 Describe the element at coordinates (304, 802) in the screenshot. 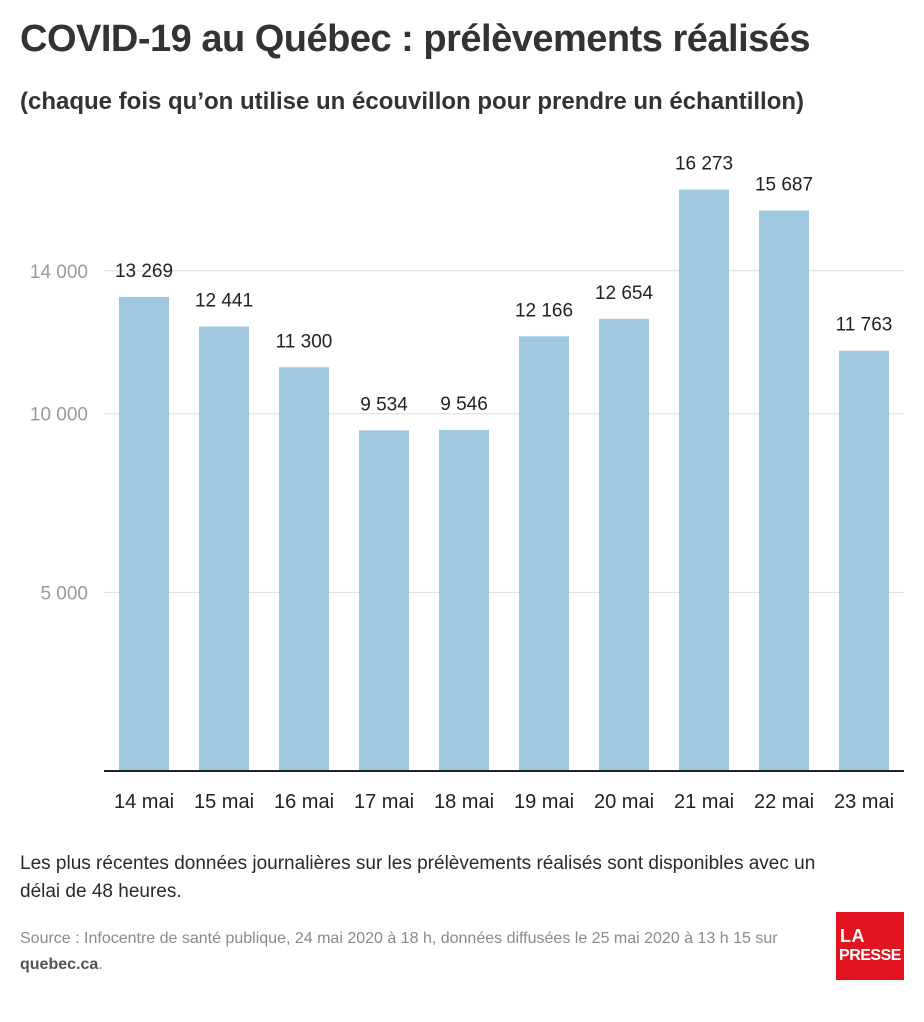

I see `x-tick-label: 16 mai` at that location.